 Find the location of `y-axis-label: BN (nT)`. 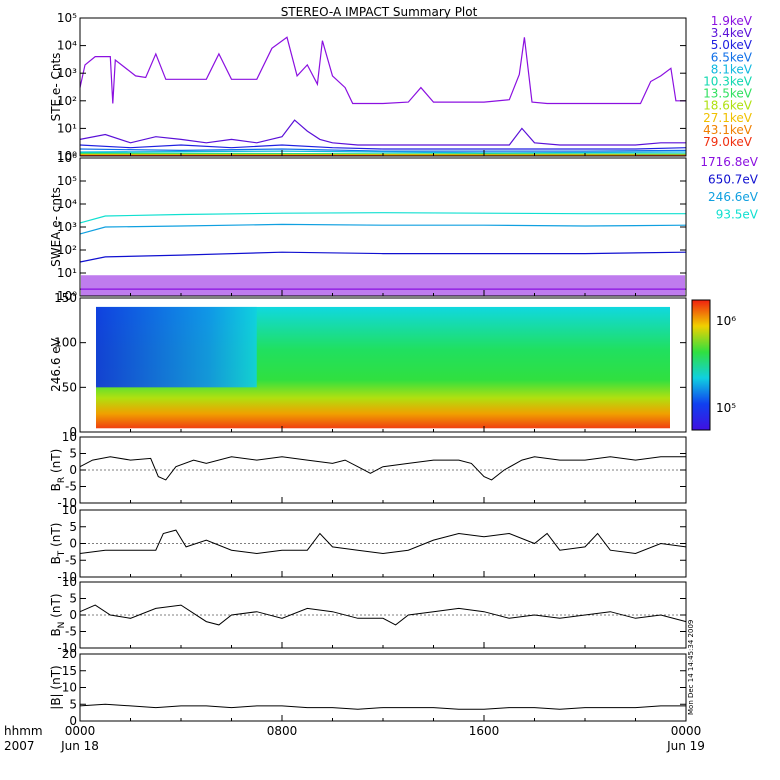

y-axis-label: BN (nT) is located at coordinates (58, 614).